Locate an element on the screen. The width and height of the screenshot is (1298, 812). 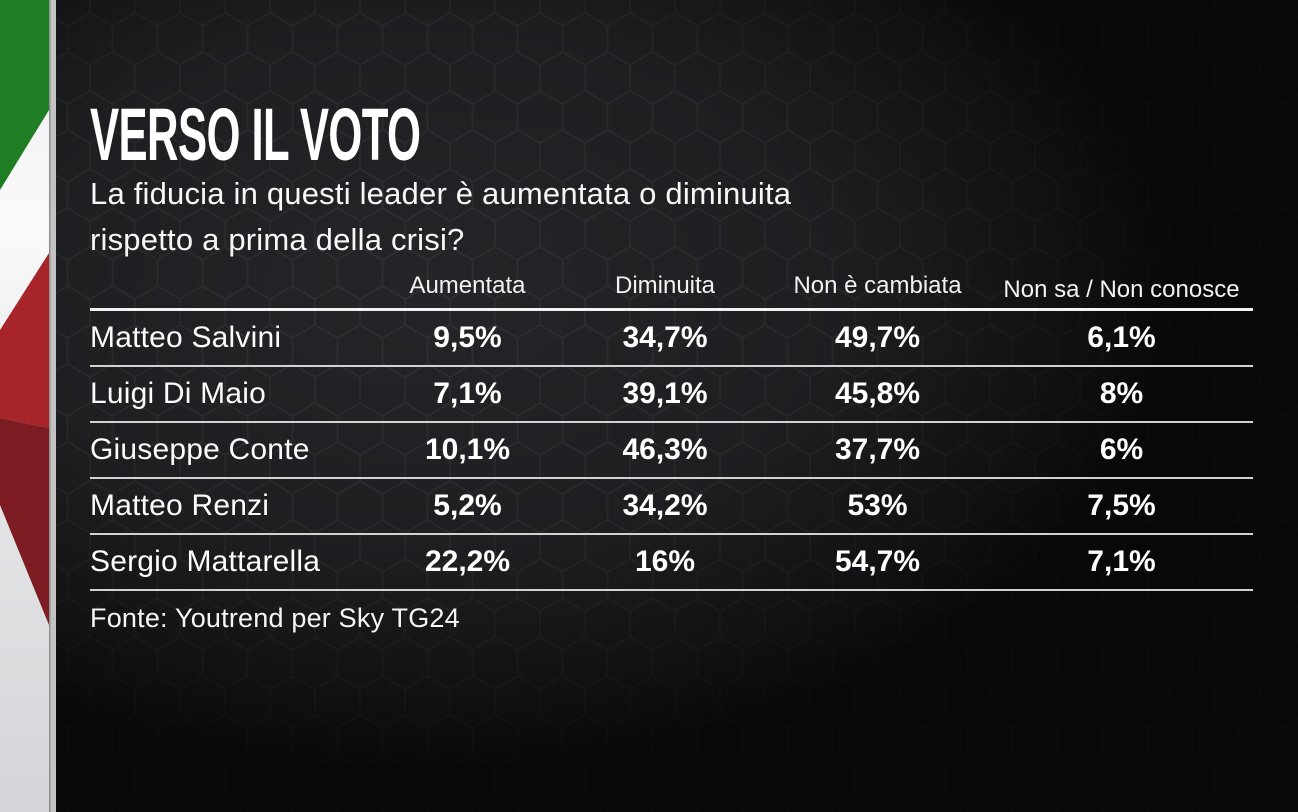
table-row: Matteo Renzi 5,2% 34,2% 53% 7,5% is located at coordinates (671, 507).